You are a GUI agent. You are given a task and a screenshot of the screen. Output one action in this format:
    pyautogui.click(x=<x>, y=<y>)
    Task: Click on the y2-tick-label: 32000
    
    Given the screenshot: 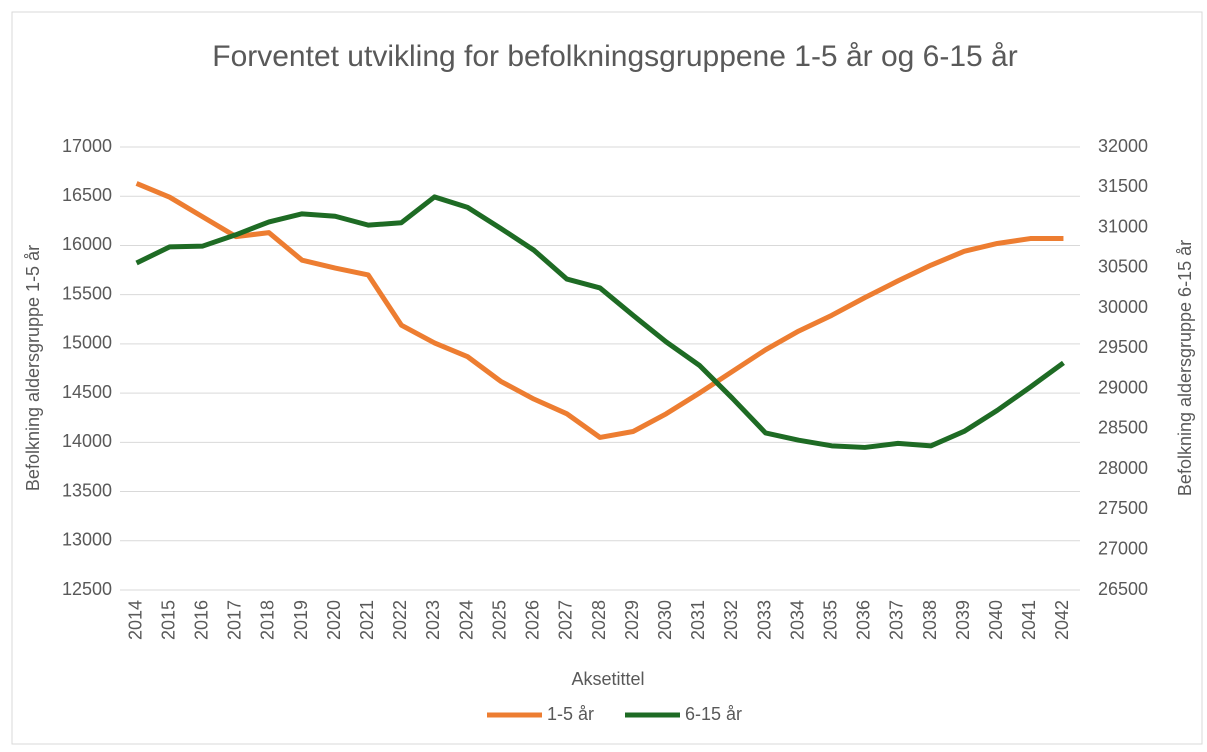 What is the action you would take?
    pyautogui.click(x=1123, y=146)
    